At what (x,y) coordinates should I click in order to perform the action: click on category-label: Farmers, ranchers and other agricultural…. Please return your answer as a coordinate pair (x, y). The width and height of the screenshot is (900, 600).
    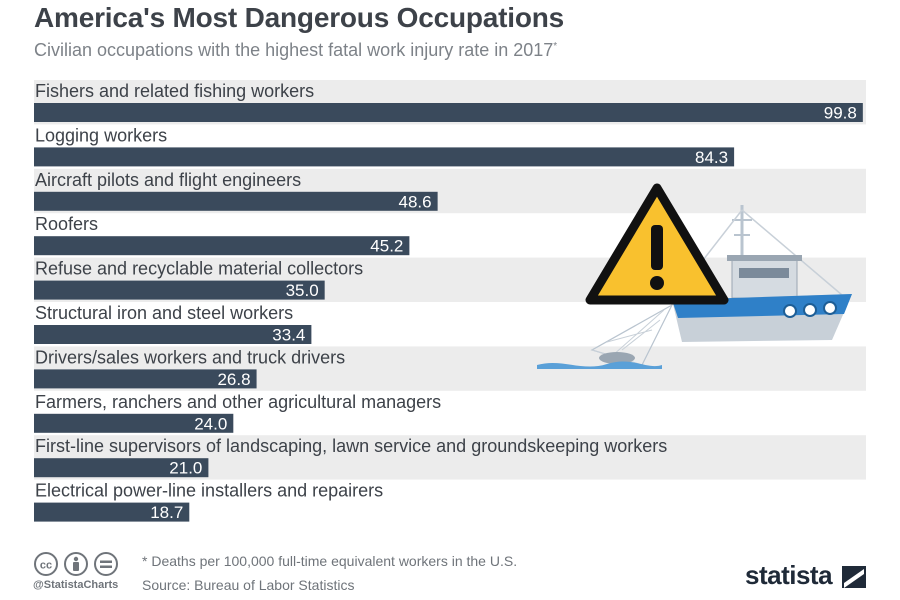
    Looking at the image, I should click on (238, 402).